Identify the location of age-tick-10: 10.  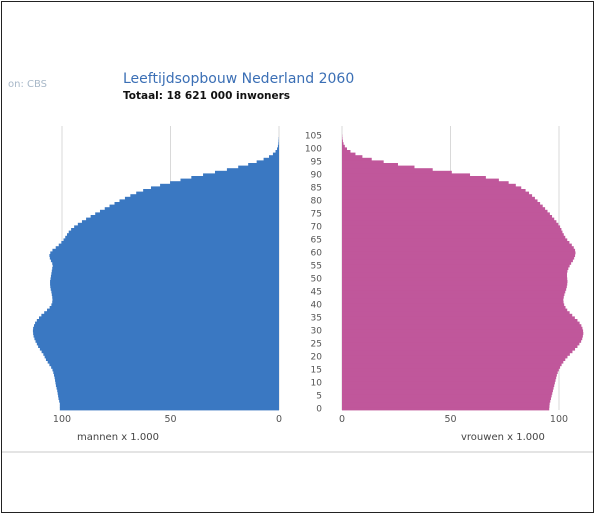
(317, 384).